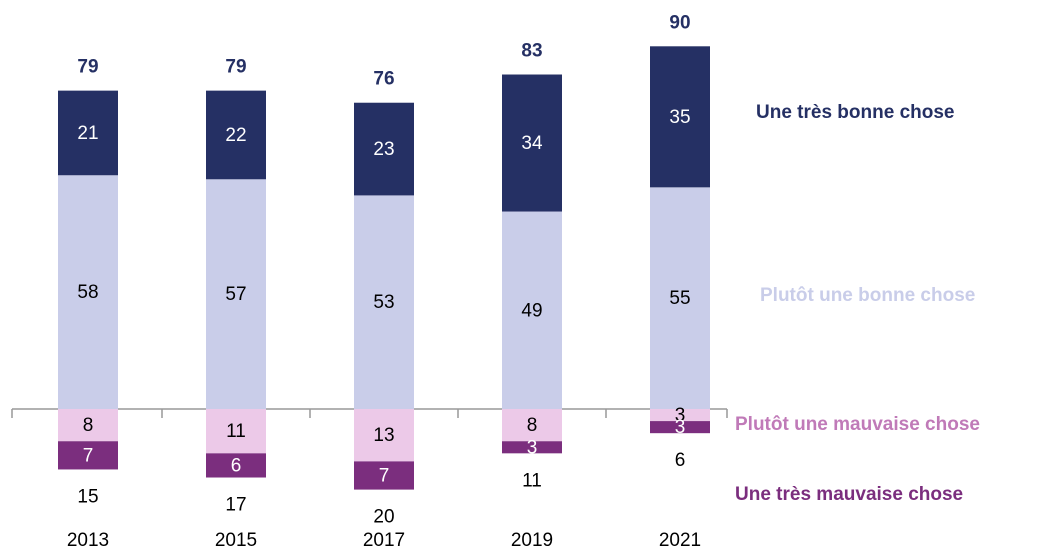 The width and height of the screenshot is (1046, 552). What do you see at coordinates (383, 517) in the screenshot?
I see `negative-total-label: 20` at bounding box center [383, 517].